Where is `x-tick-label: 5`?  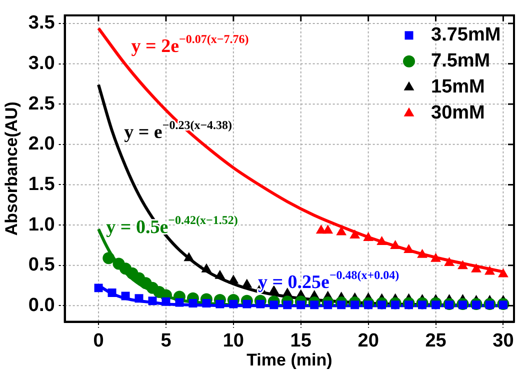 x-tick-label: 5 is located at coordinates (166, 341).